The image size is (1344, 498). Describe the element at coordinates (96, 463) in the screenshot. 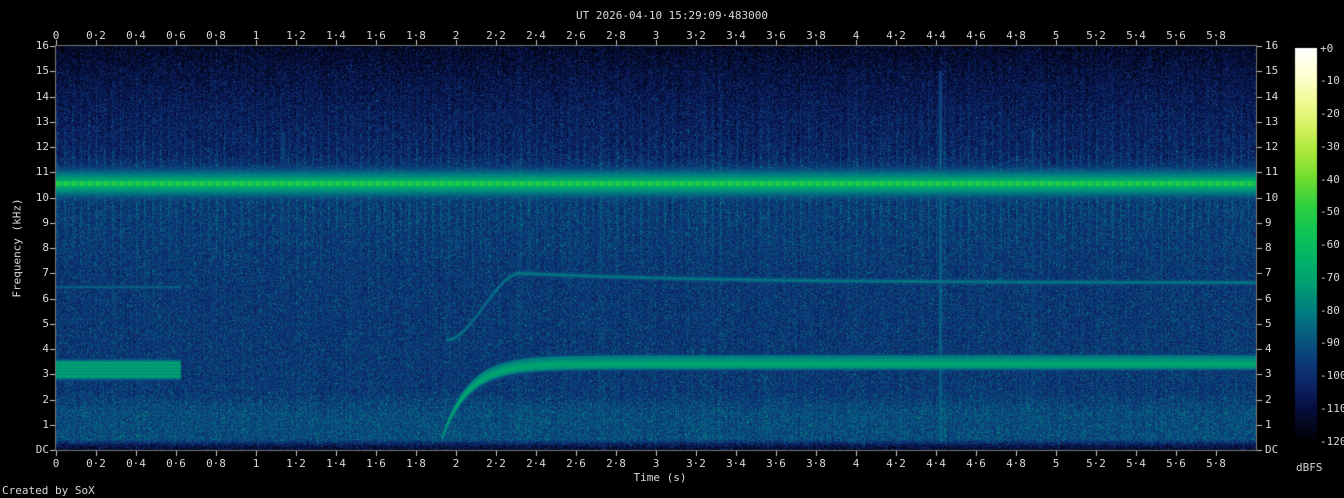

I see `x-tick-label-bottom: 0·2` at that location.